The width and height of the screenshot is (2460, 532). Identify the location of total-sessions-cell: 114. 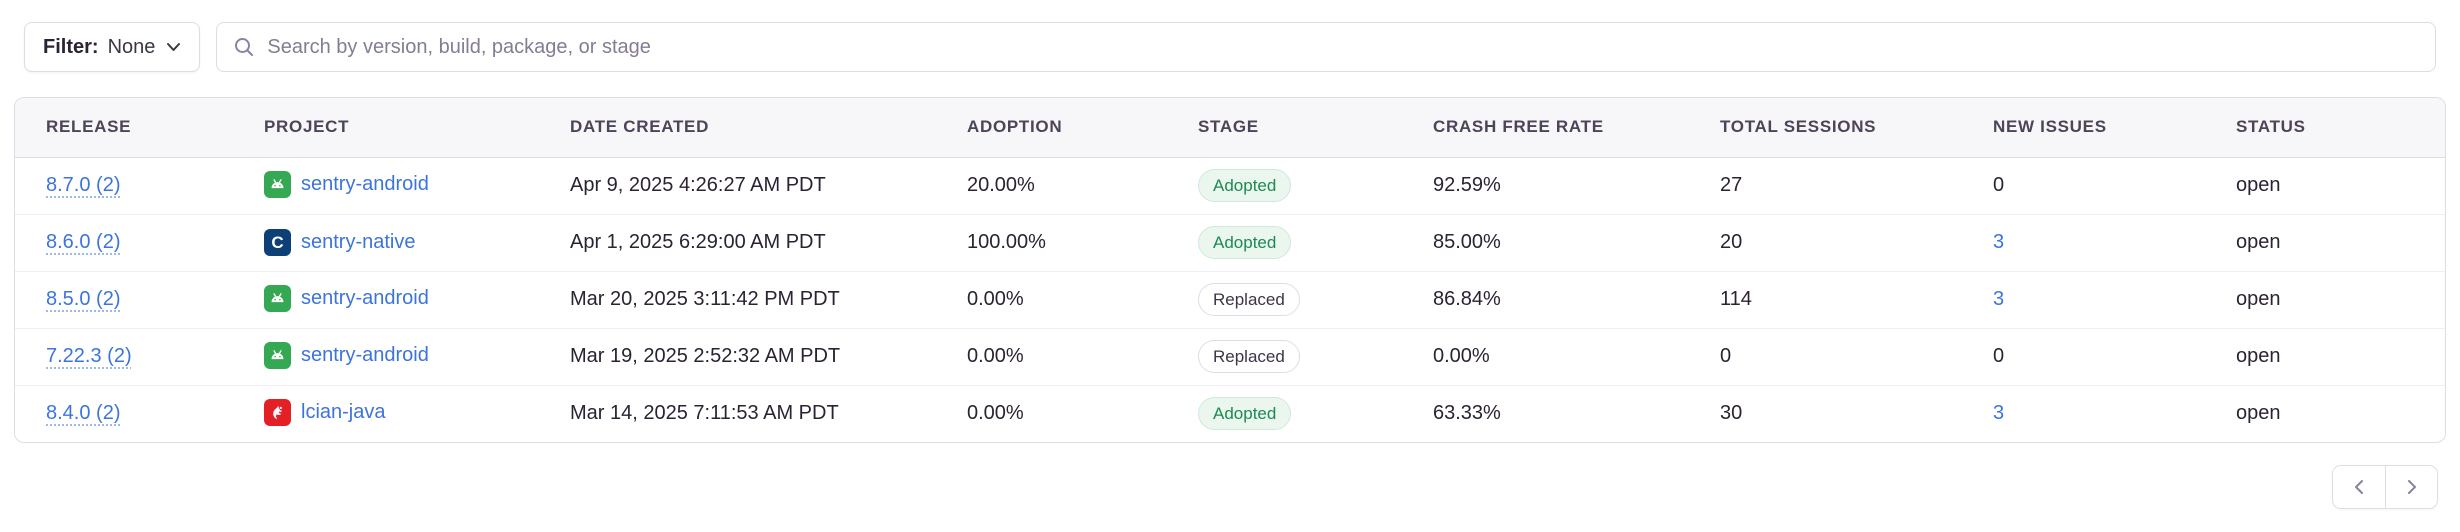
(1825, 300).